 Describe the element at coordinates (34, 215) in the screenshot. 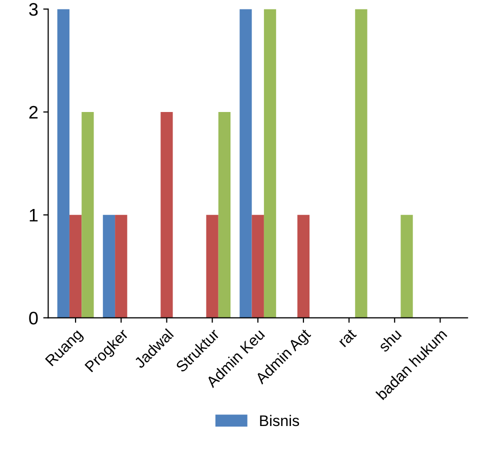

I see `y-tick-label: 1` at that location.